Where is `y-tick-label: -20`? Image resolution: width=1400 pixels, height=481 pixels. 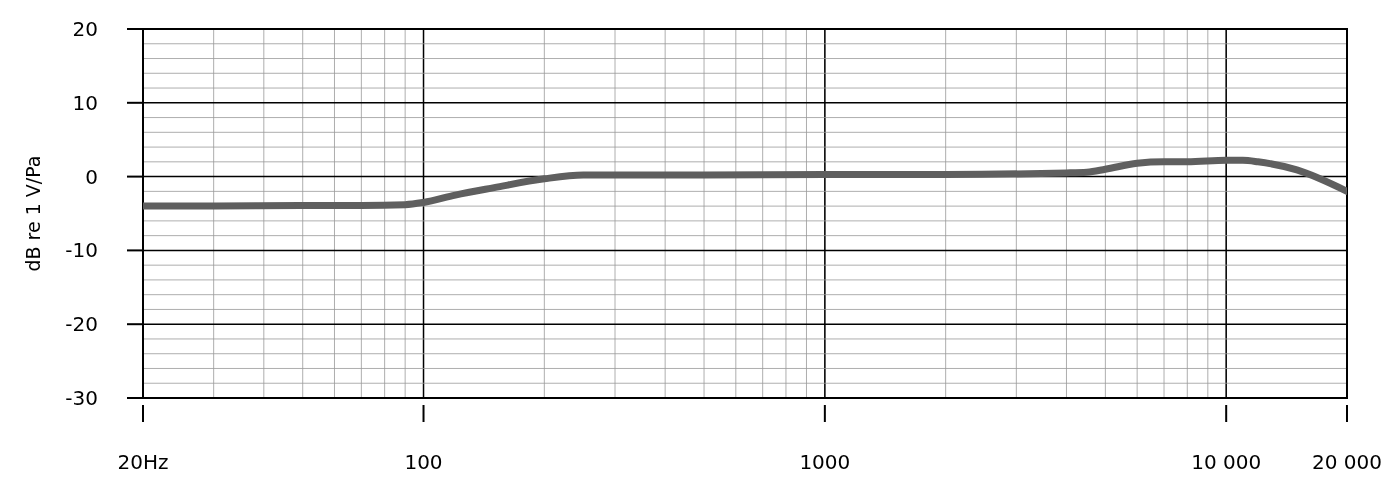
y-tick-label: -20 is located at coordinates (81, 324).